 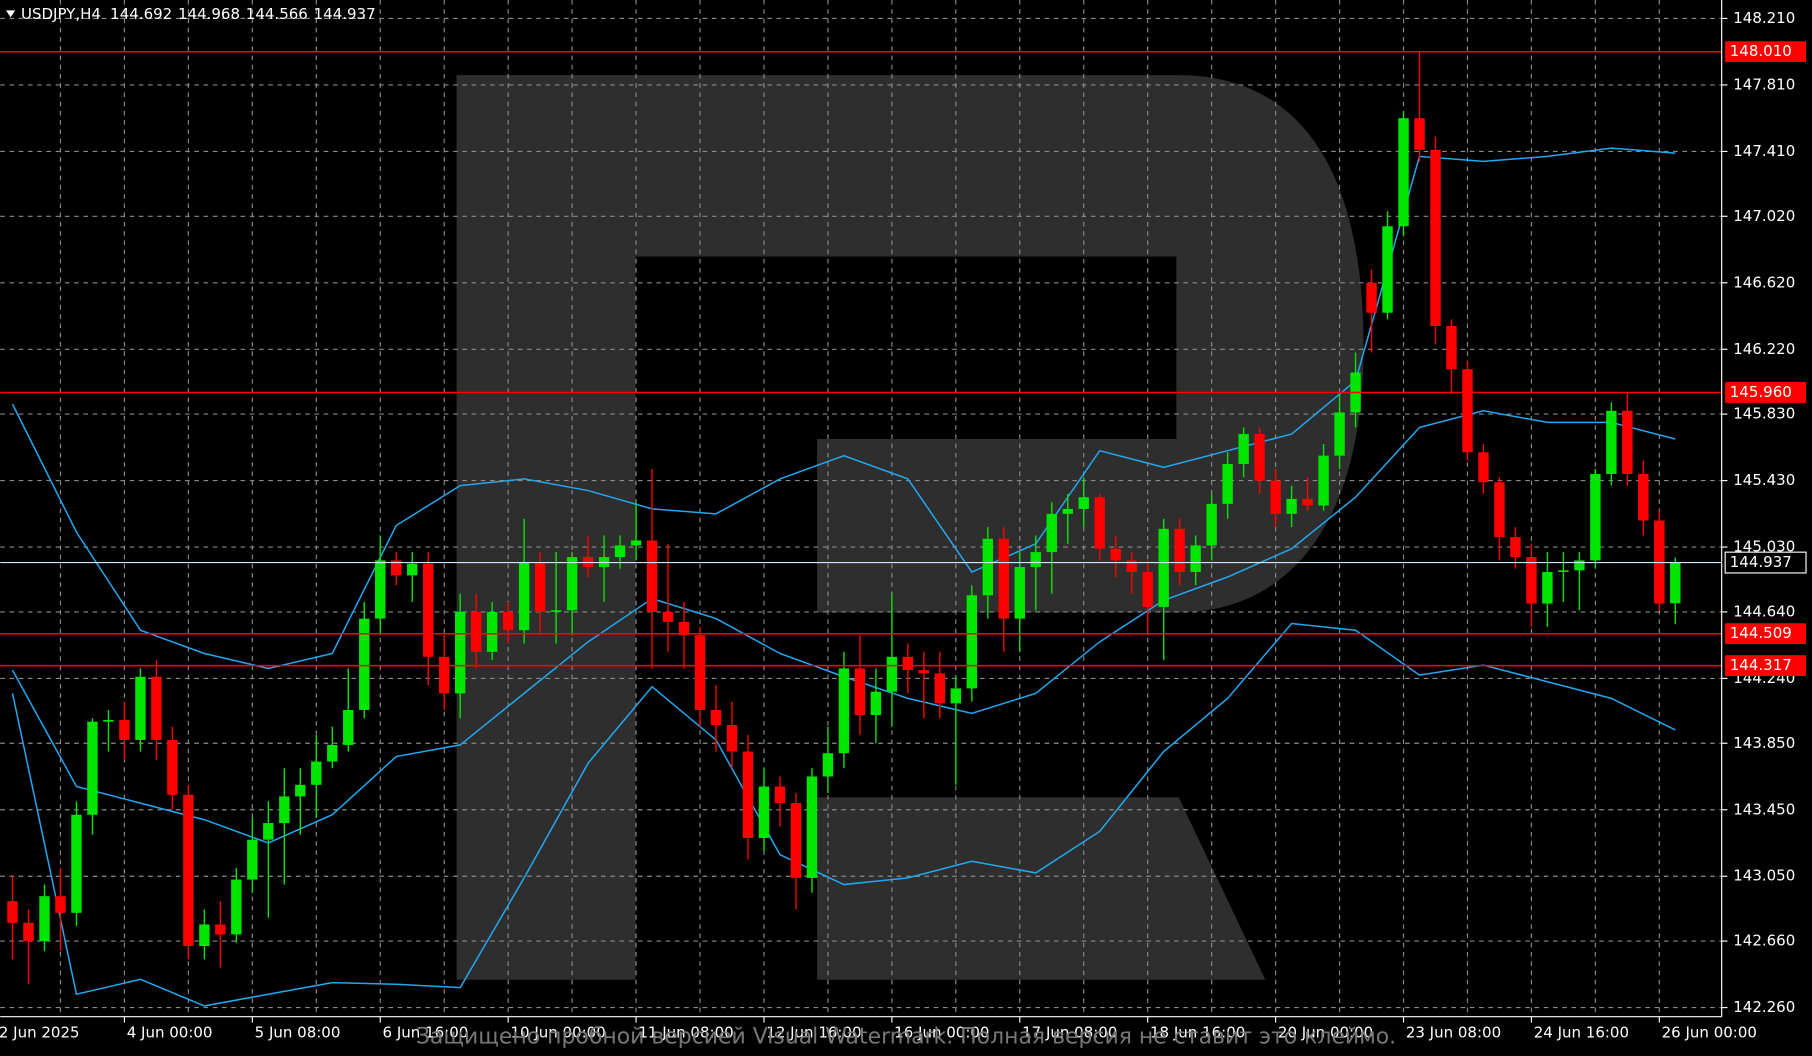 What do you see at coordinates (1764, 414) in the screenshot?
I see `y-tick-label: 145.830` at bounding box center [1764, 414].